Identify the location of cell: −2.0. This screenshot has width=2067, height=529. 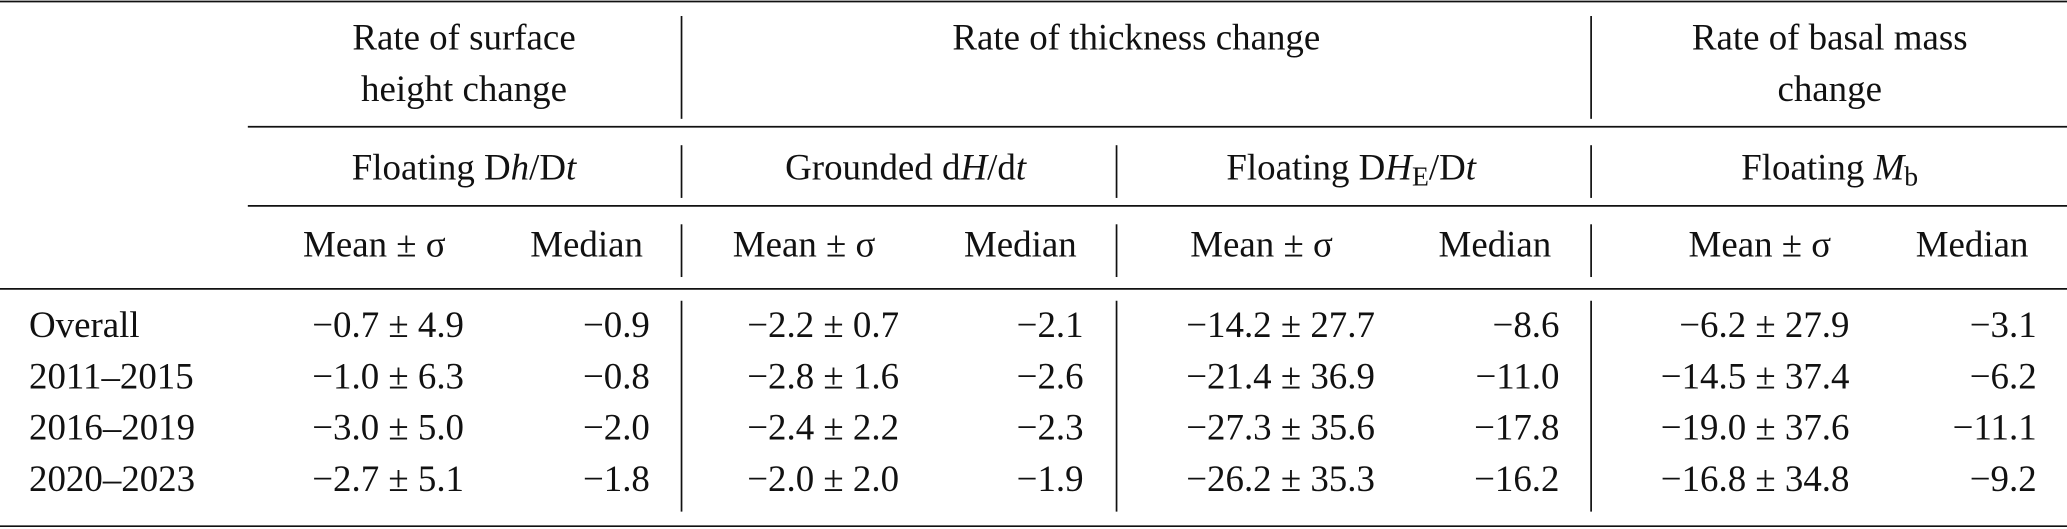
(616, 427).